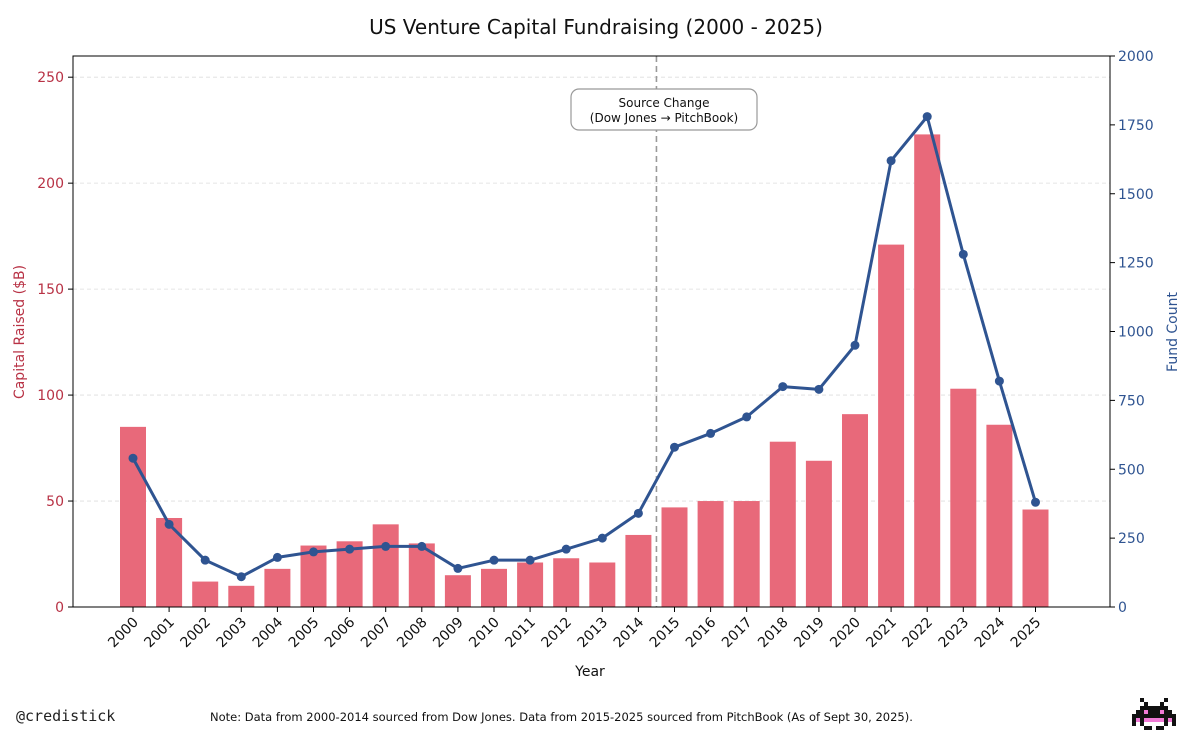 This screenshot has width=1189, height=742. I want to click on y-right-tick-label: 750, so click(1131, 401).